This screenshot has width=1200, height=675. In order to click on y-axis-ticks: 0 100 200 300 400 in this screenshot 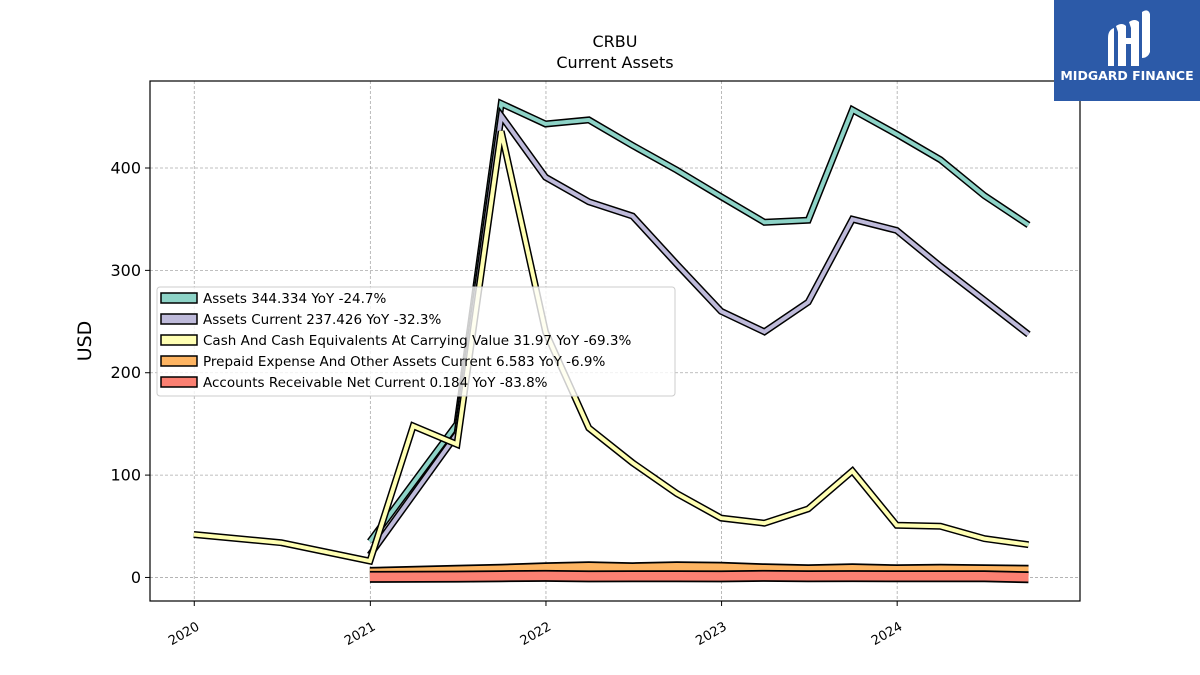, I will do `click(130, 373)`.